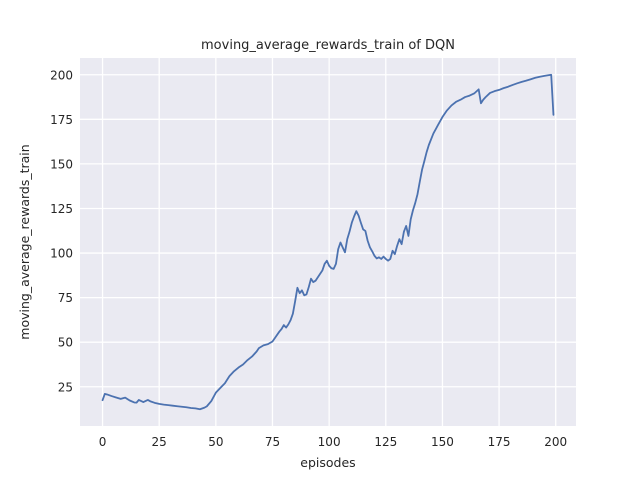  I want to click on y-tick-label: 200, so click(61, 75).